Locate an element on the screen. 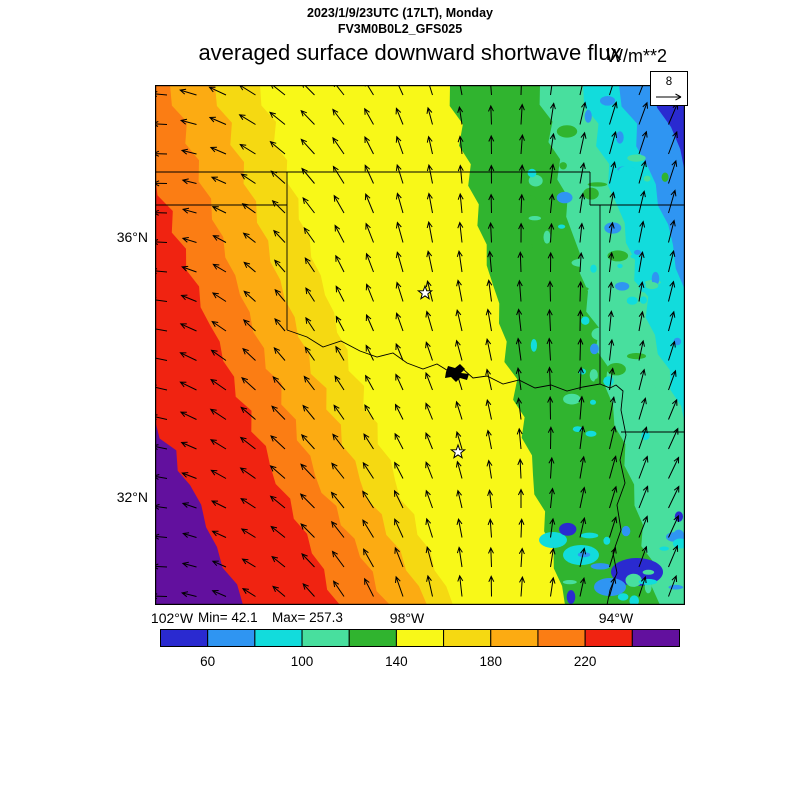 The width and height of the screenshot is (800, 800). colorbar-svg: 60 100 140 180 220 is located at coordinates (420, 649).